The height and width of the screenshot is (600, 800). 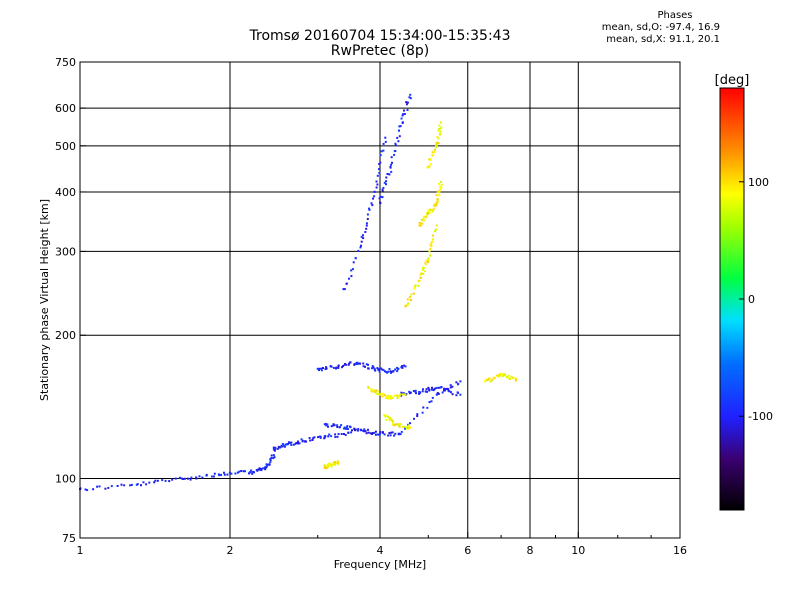 What do you see at coordinates (80, 550) in the screenshot?
I see `x-tick-label: 1` at bounding box center [80, 550].